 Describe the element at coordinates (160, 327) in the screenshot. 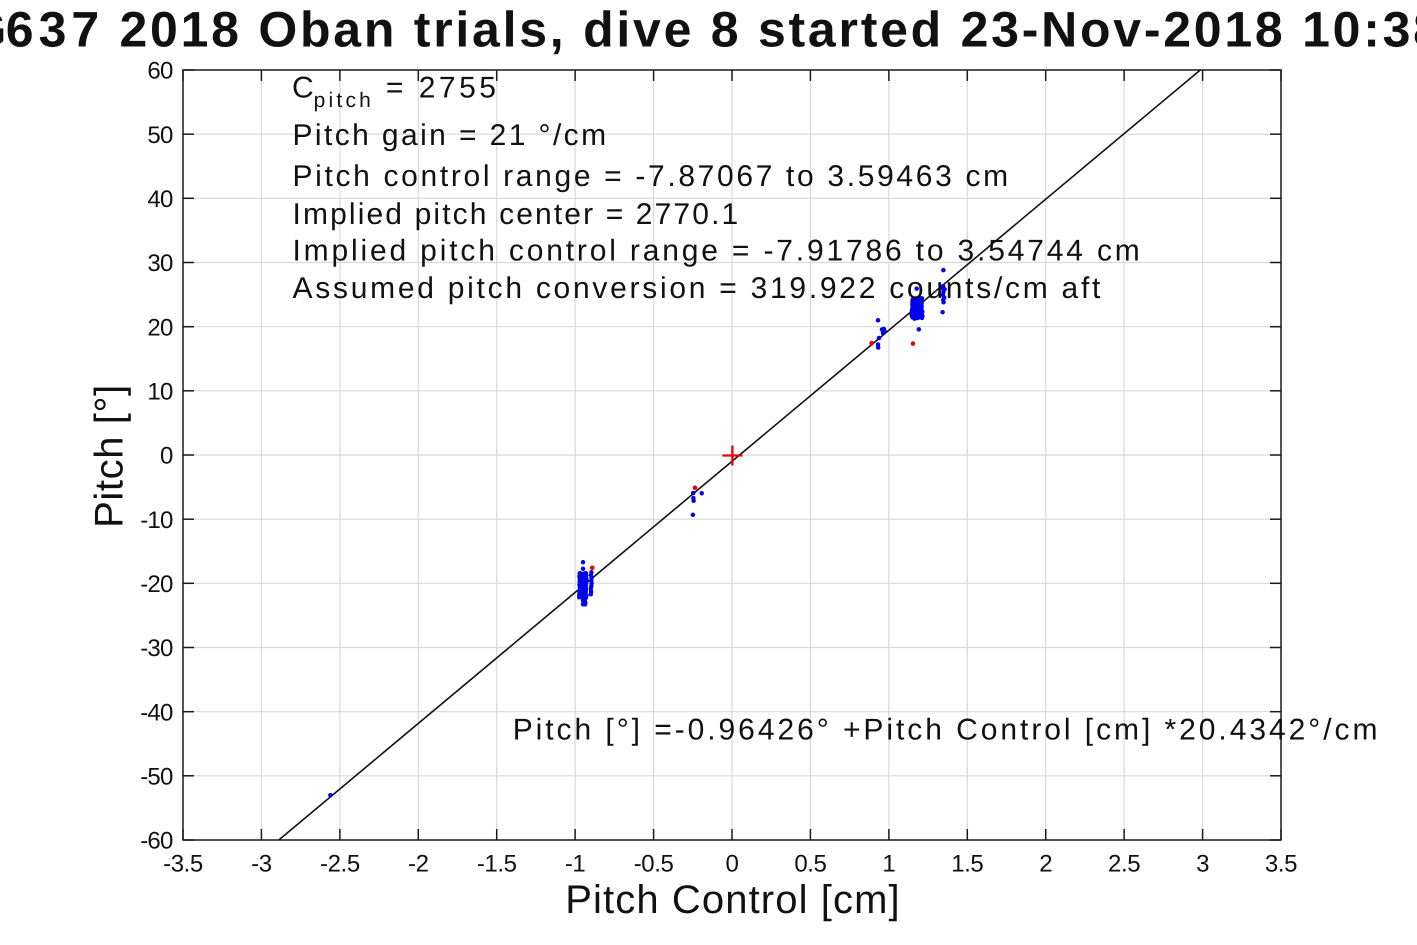

I see `svg-text: 20` at that location.